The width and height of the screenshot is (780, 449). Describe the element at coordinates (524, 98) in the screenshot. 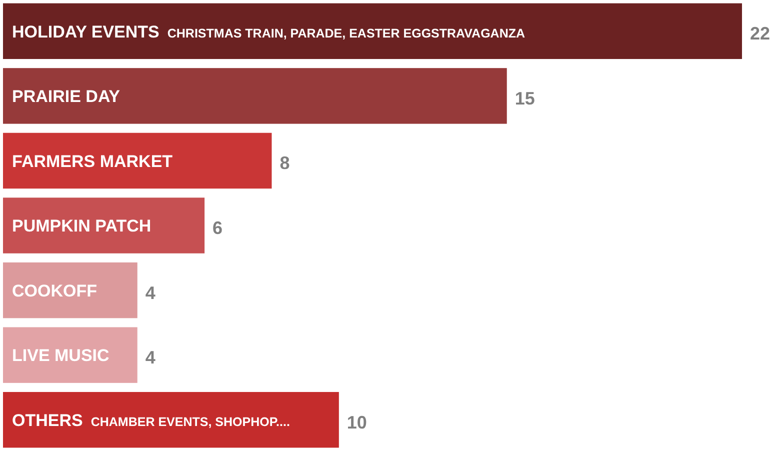

I see `data-label: 15` at that location.